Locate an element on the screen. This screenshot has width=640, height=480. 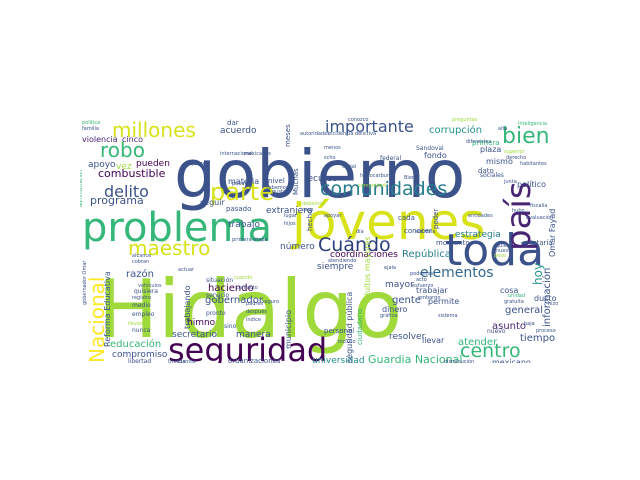
word-sandoval: Sandoval is located at coordinates (430, 148).